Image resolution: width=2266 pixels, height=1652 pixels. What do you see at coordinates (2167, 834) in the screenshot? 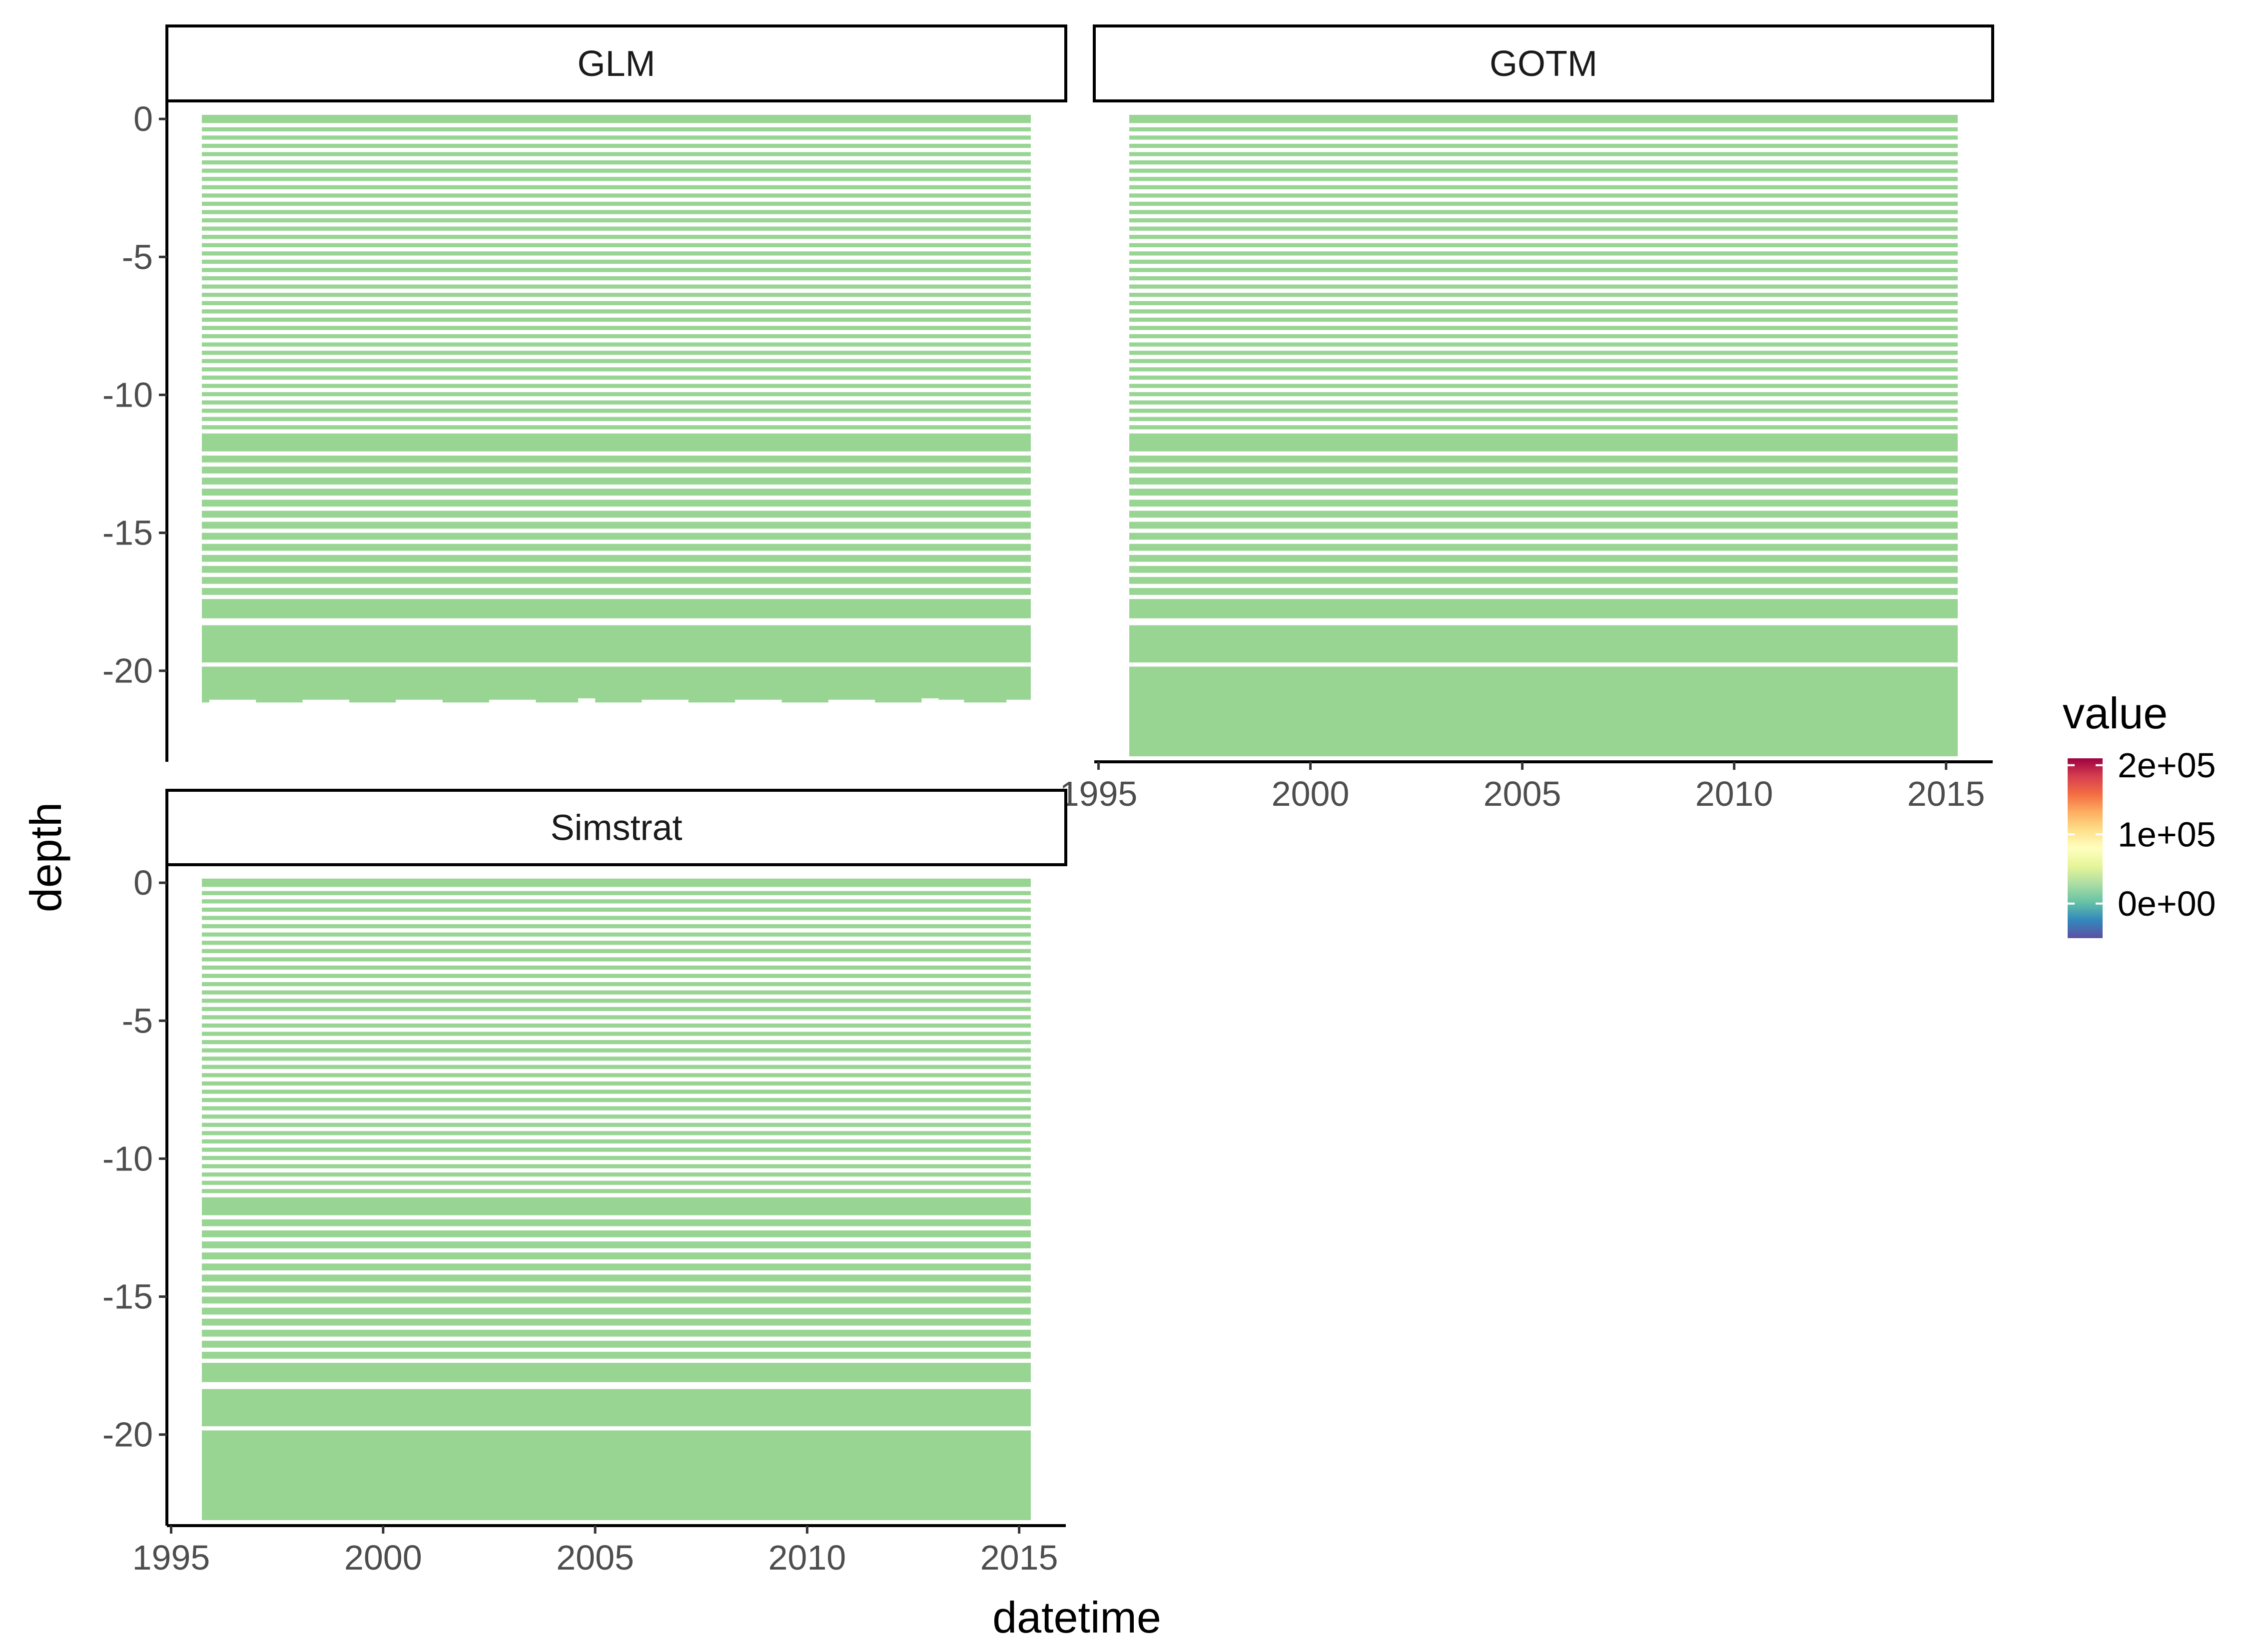
I see `legend-tick-label: 1e+05` at bounding box center [2167, 834].